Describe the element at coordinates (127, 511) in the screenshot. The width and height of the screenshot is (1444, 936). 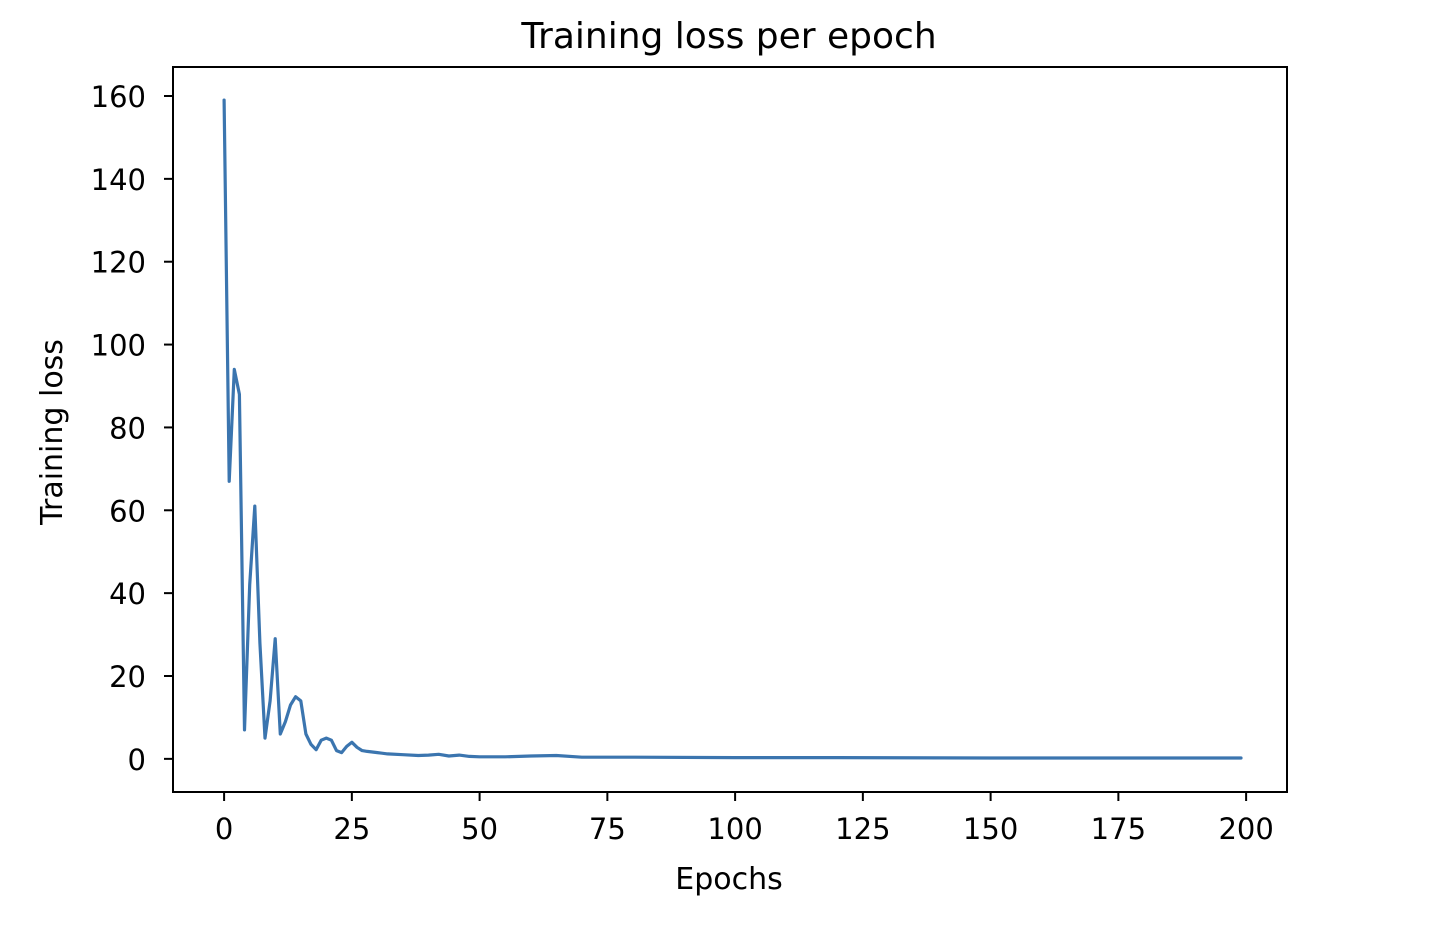
I see `y-tick-label: 60` at that location.